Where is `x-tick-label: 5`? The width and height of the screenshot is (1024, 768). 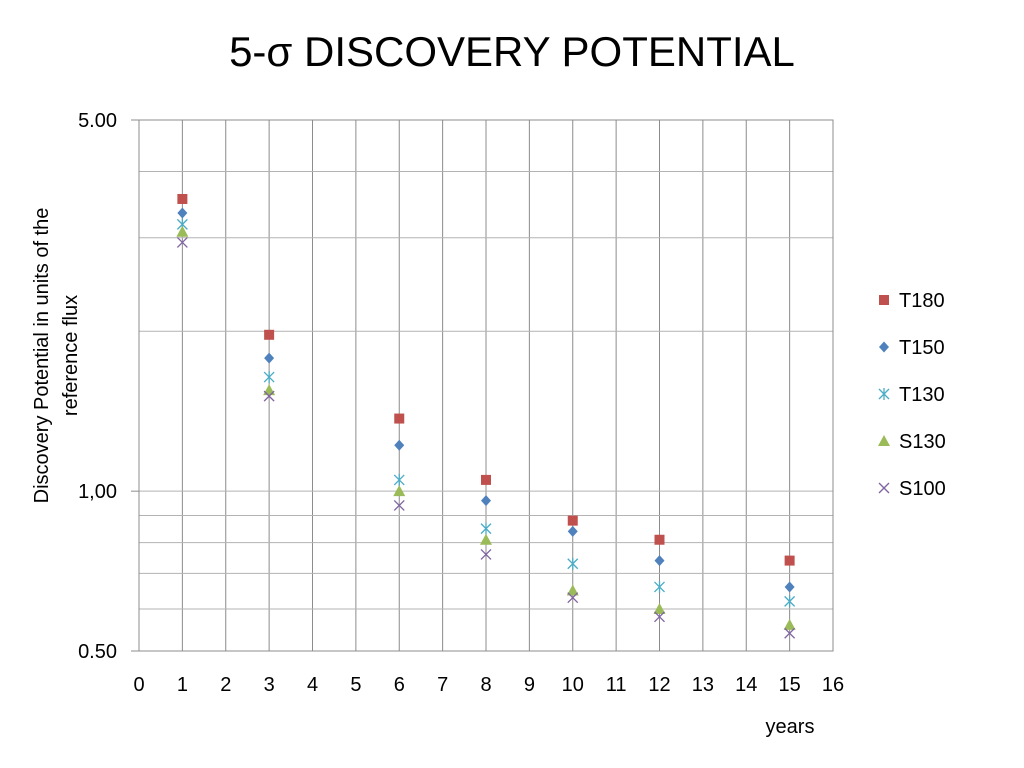
x-tick-label: 5 is located at coordinates (355, 685).